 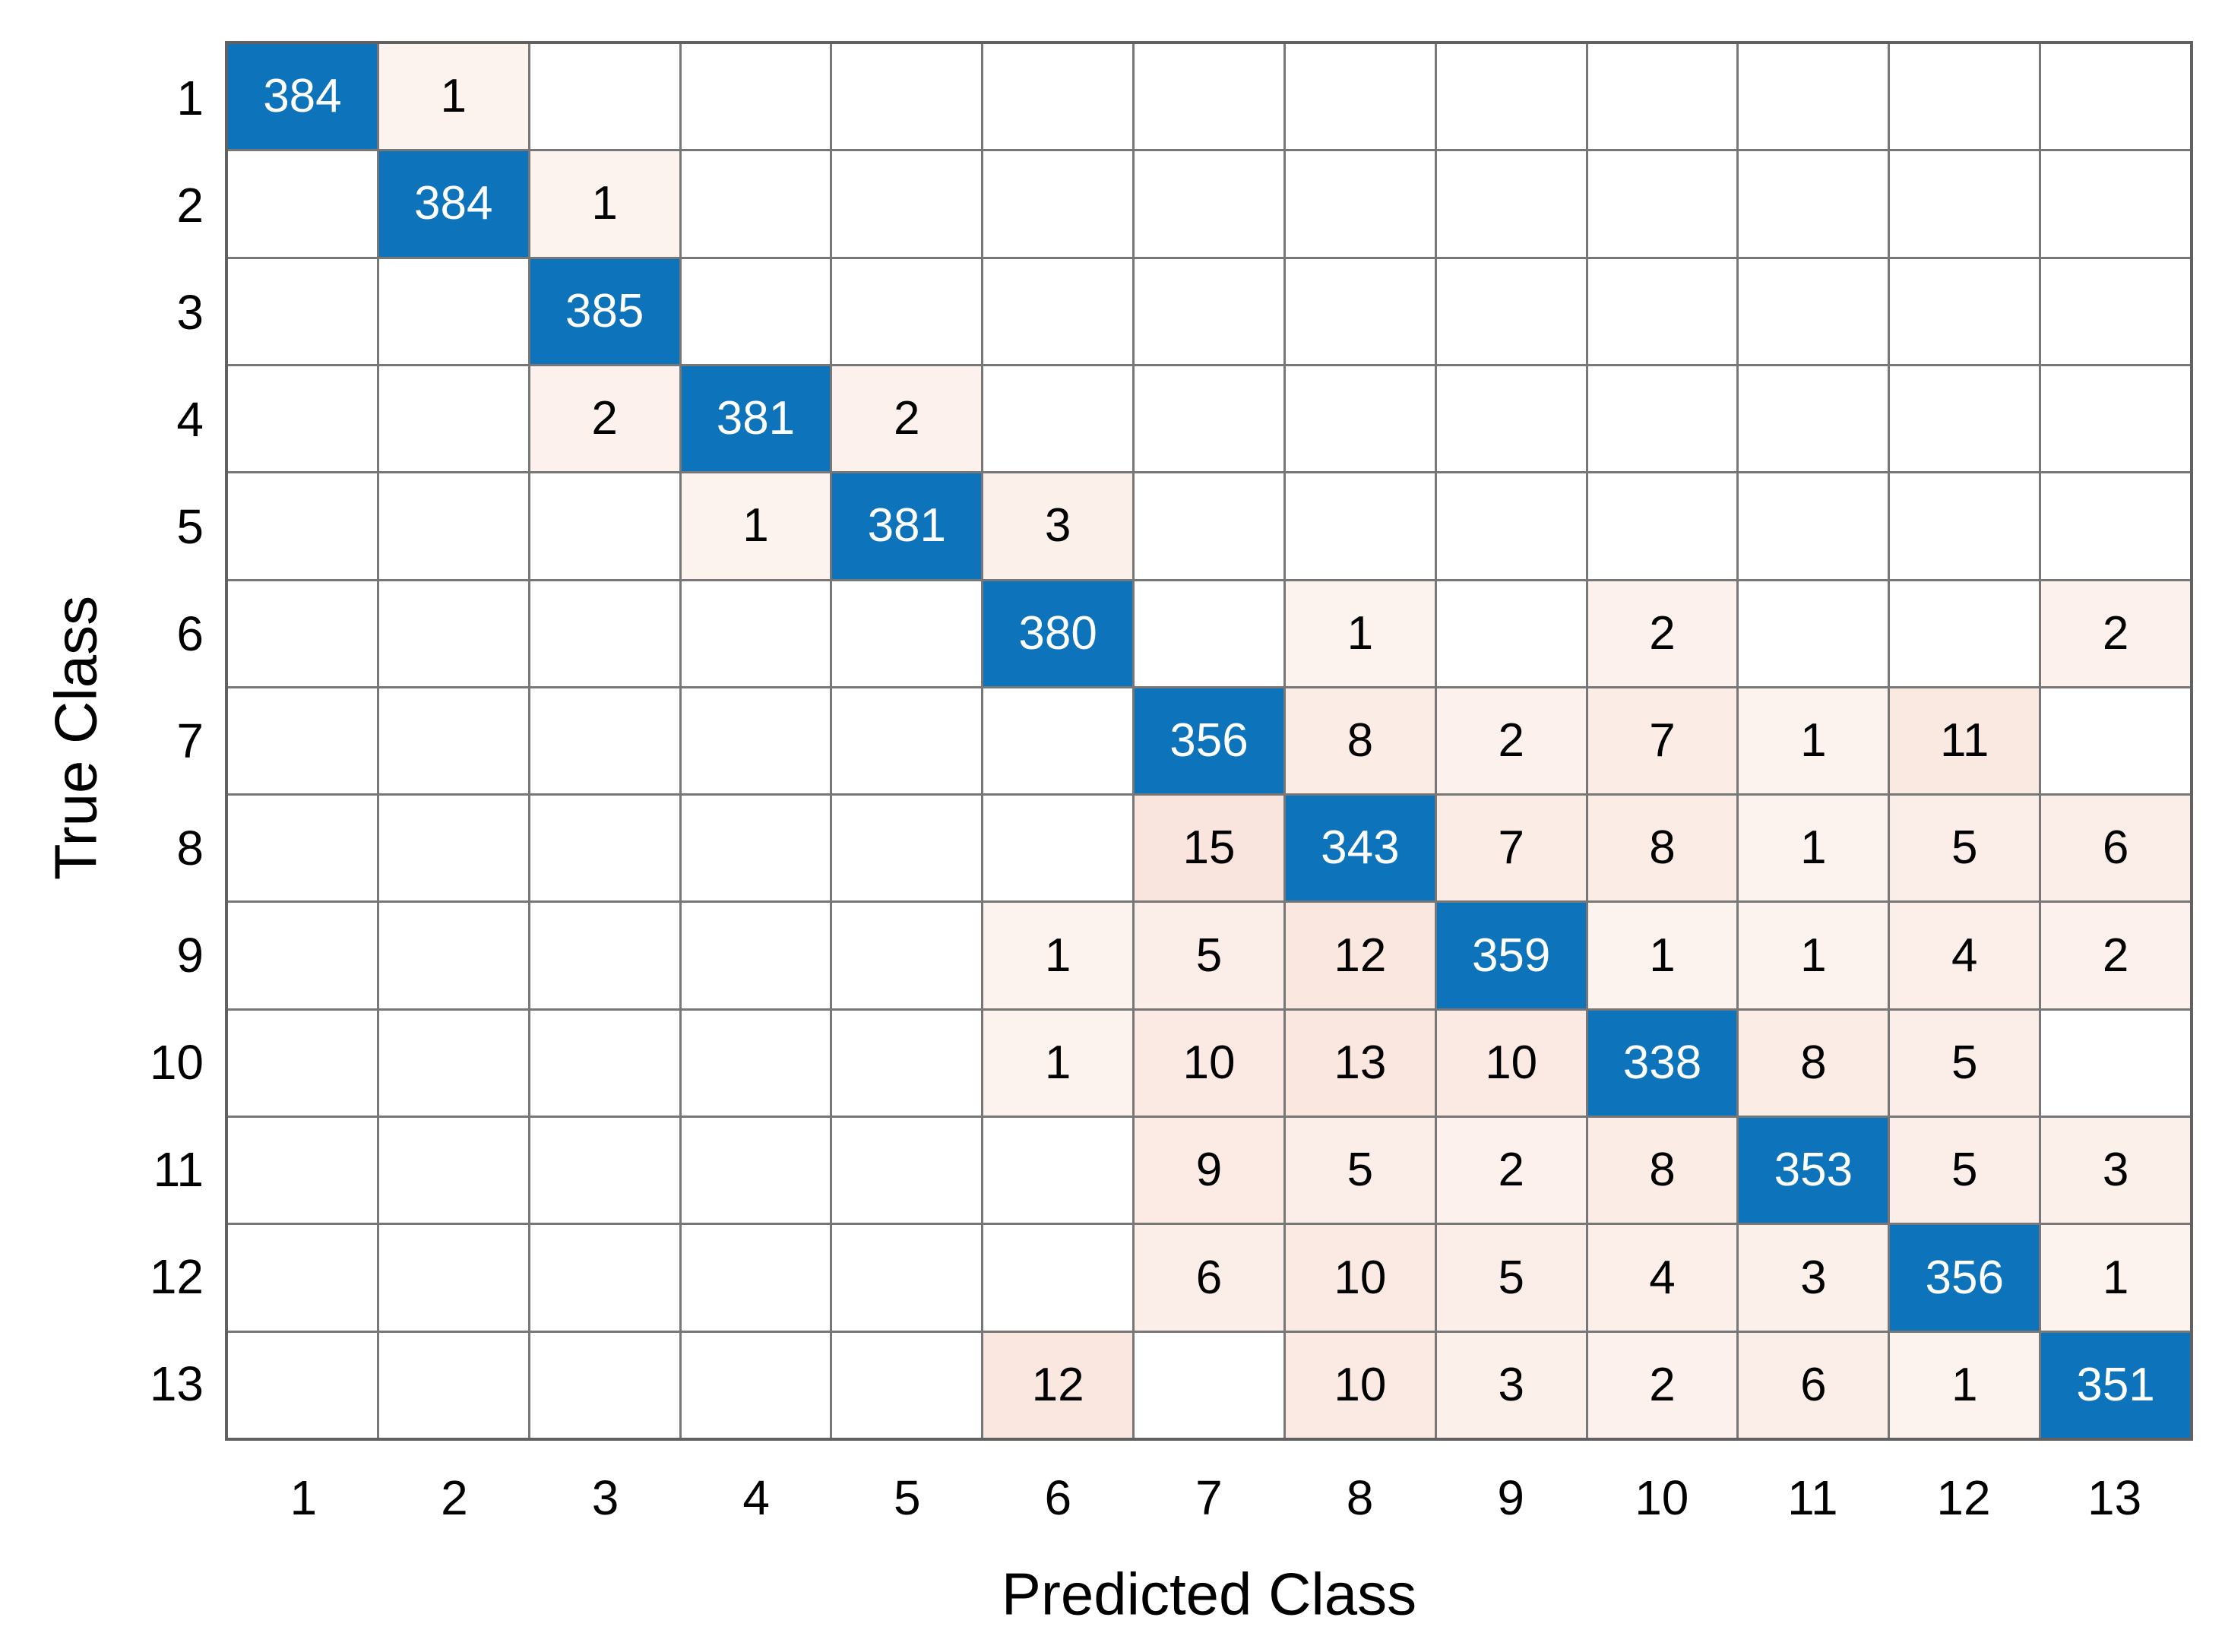 What do you see at coordinates (176, 1384) in the screenshot?
I see `y-tick-label: 13` at bounding box center [176, 1384].